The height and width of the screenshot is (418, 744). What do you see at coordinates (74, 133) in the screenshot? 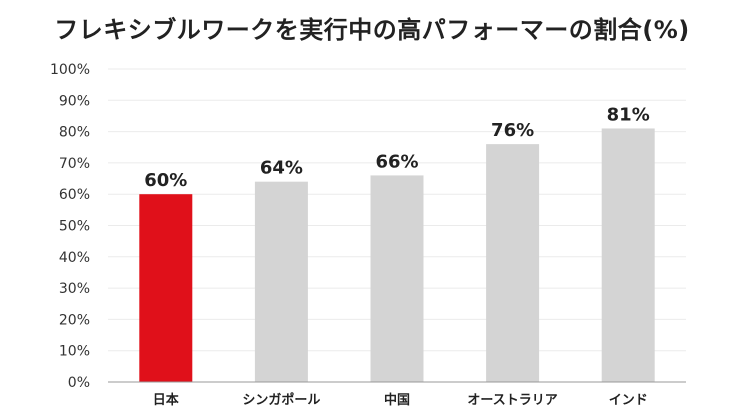
I see `y-tick-label: 80%` at bounding box center [74, 133].